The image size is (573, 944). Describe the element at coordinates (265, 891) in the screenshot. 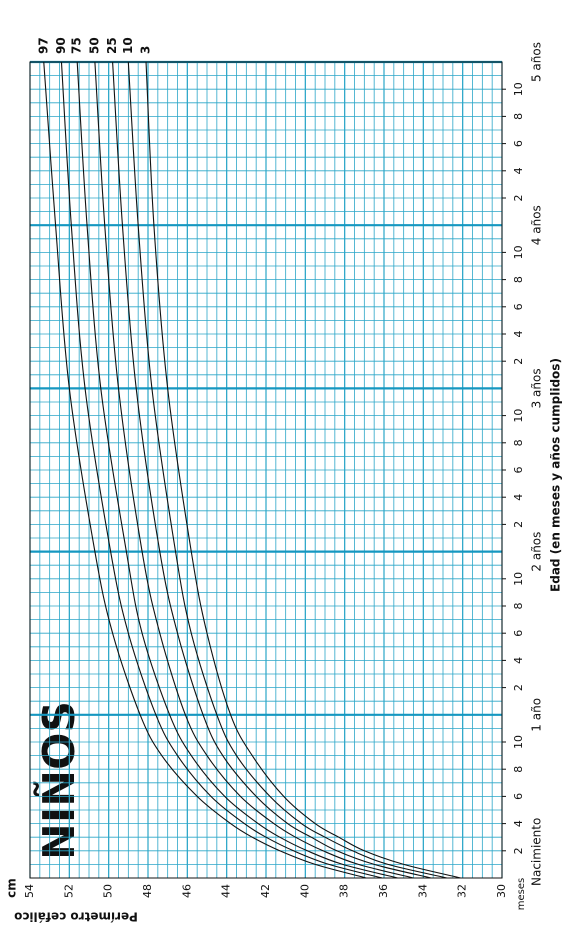

I see `y-tick-label: 42` at that location.